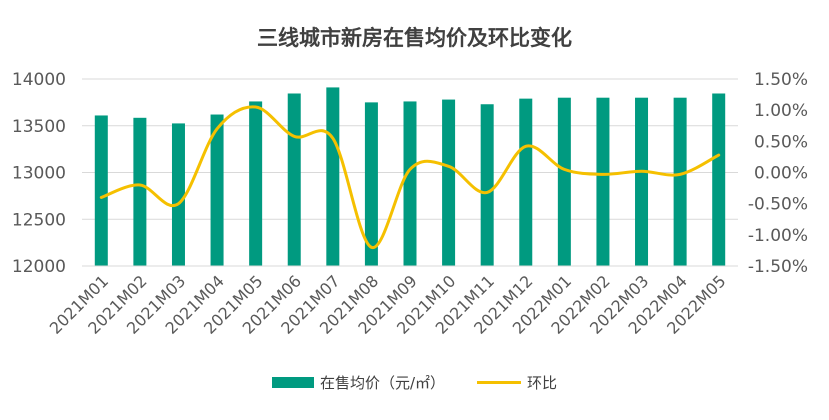  Describe the element at coordinates (39, 127) in the screenshot. I see `y-left-tick-label: 13500` at that location.